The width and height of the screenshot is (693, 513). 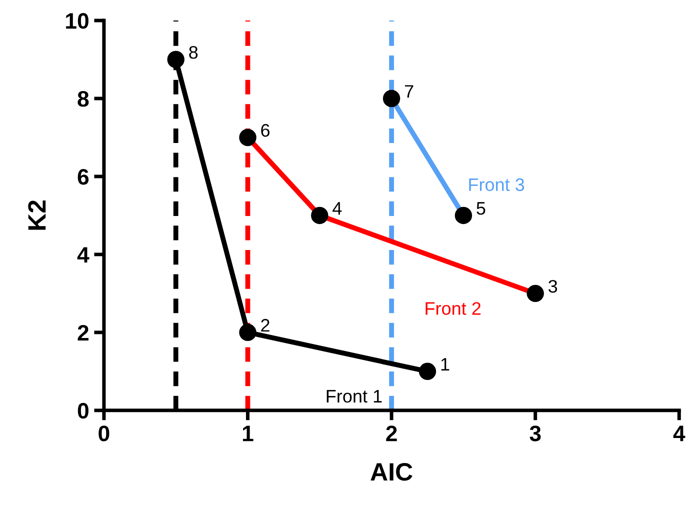 What do you see at coordinates (453, 308) in the screenshot?
I see `series-label: Front 2` at bounding box center [453, 308].